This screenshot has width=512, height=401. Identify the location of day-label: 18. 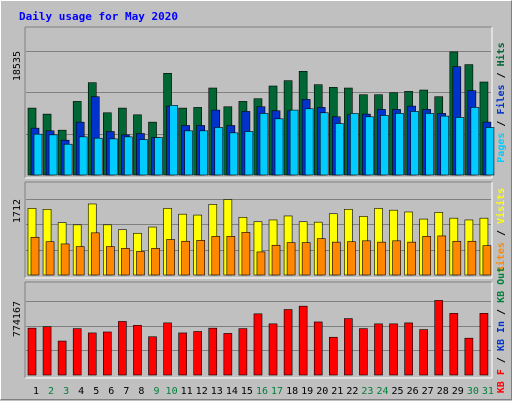
(292, 391).